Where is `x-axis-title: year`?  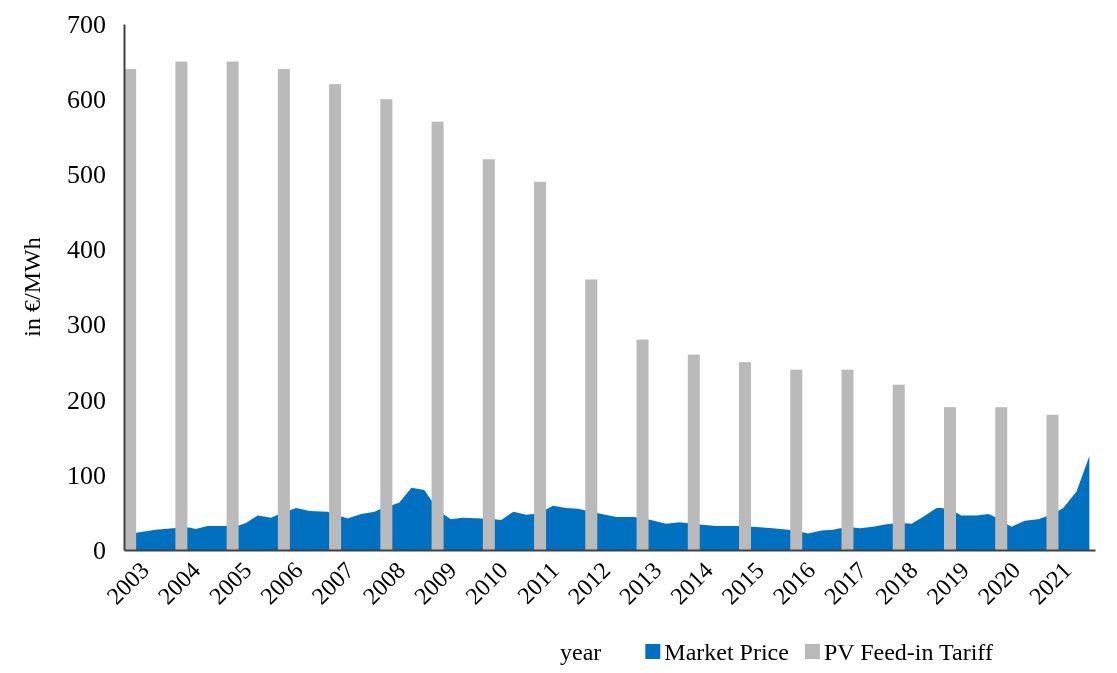
x-axis-title: year is located at coordinates (581, 652).